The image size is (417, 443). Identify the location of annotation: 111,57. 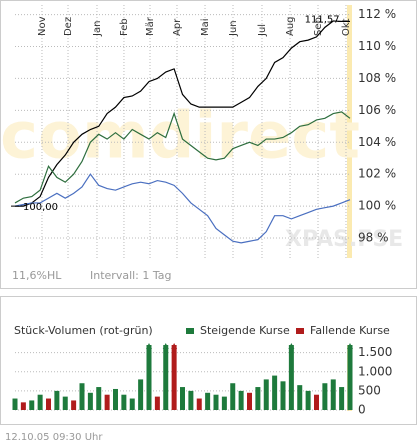
(322, 19).